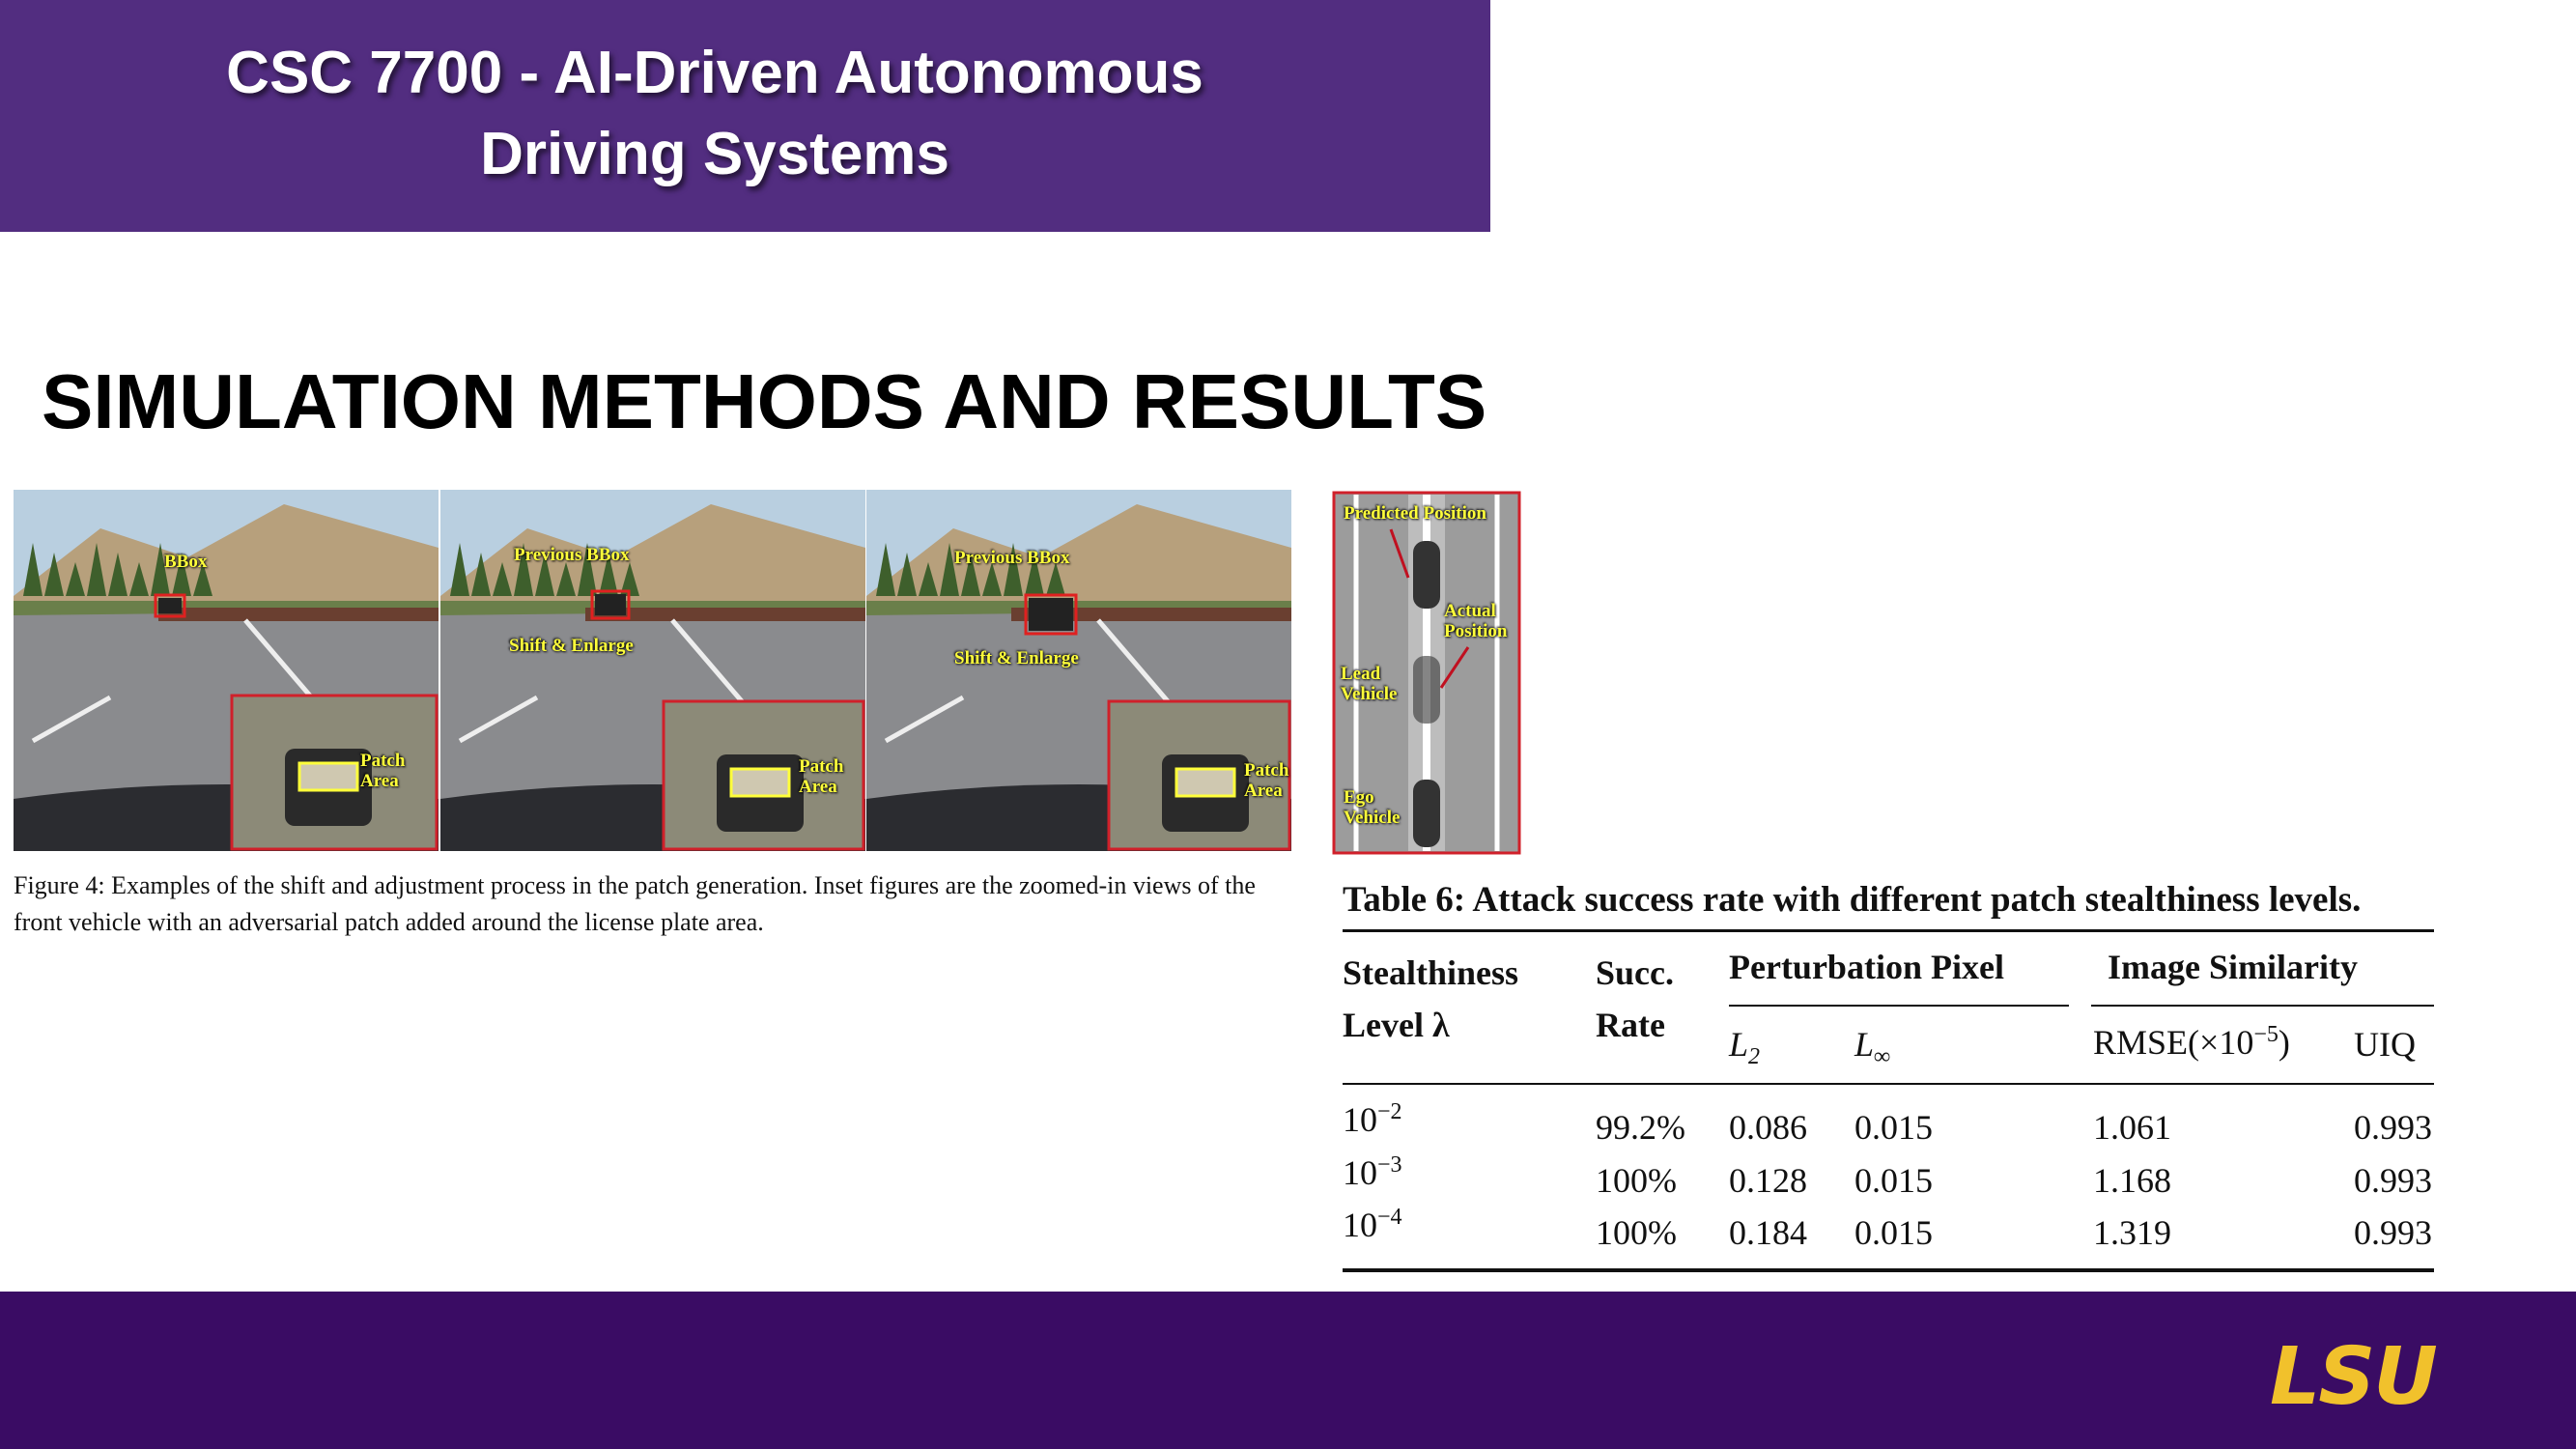 This screenshot has width=2576, height=1449. What do you see at coordinates (1476, 621) in the screenshot?
I see `diagram-label: Actual Position` at bounding box center [1476, 621].